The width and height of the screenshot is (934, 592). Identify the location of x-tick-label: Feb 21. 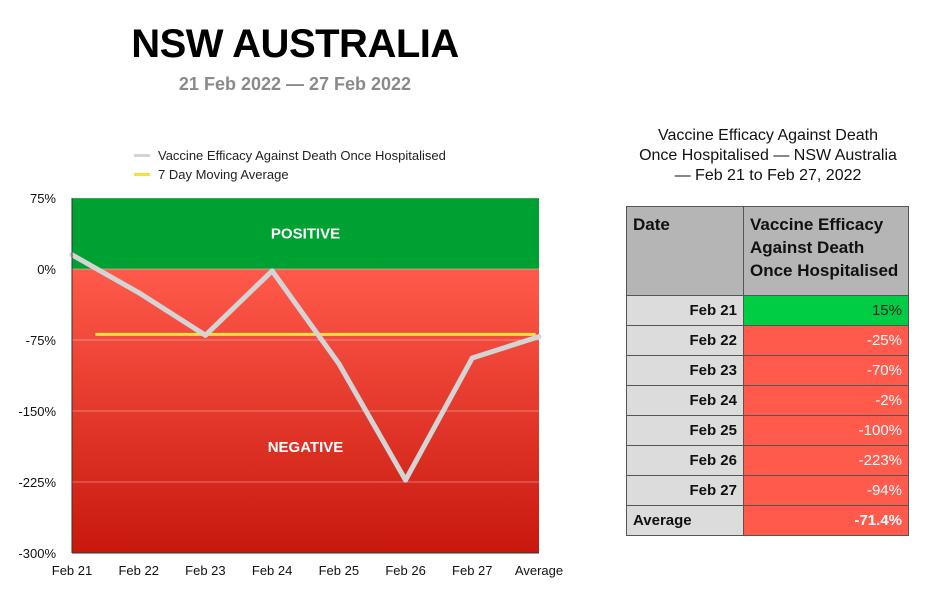
(72, 570).